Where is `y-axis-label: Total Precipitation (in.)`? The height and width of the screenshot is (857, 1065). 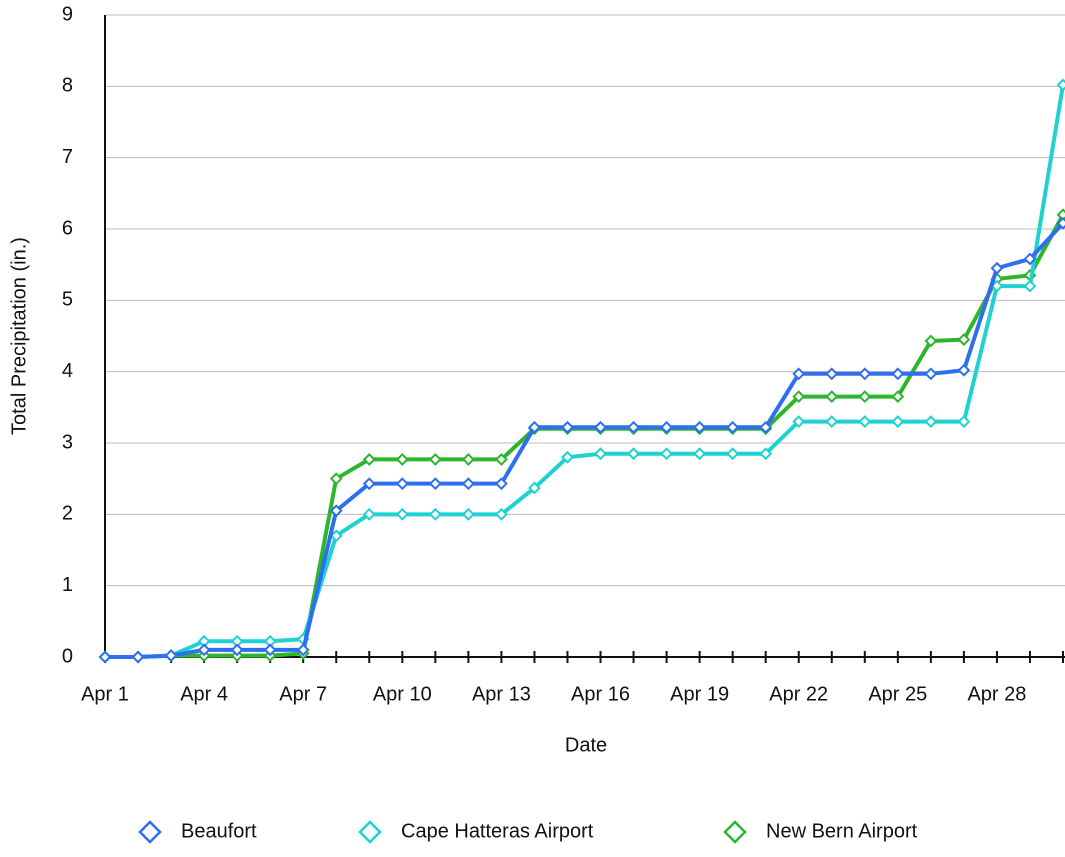
y-axis-label: Total Precipitation (in.) is located at coordinates (19, 336).